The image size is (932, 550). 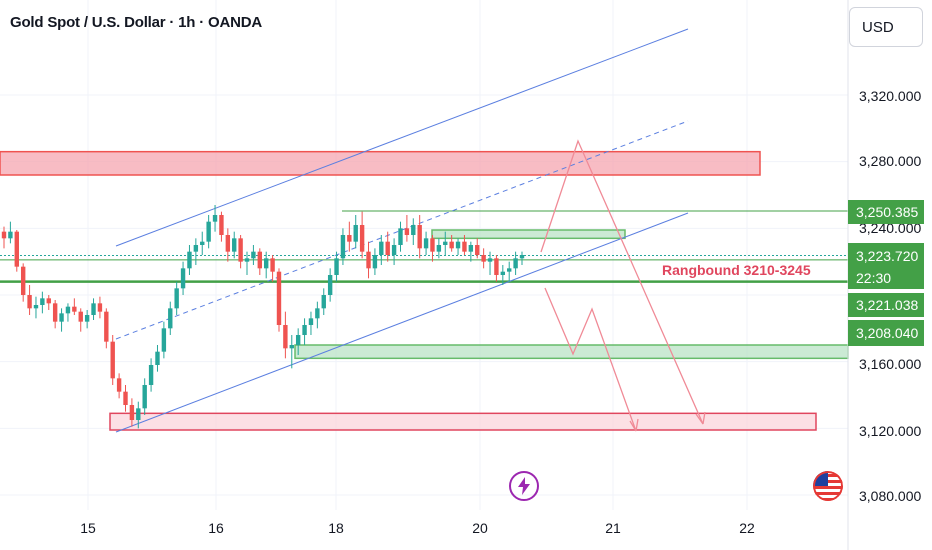 I want to click on price-tick: 3,120.000, so click(x=890, y=431).